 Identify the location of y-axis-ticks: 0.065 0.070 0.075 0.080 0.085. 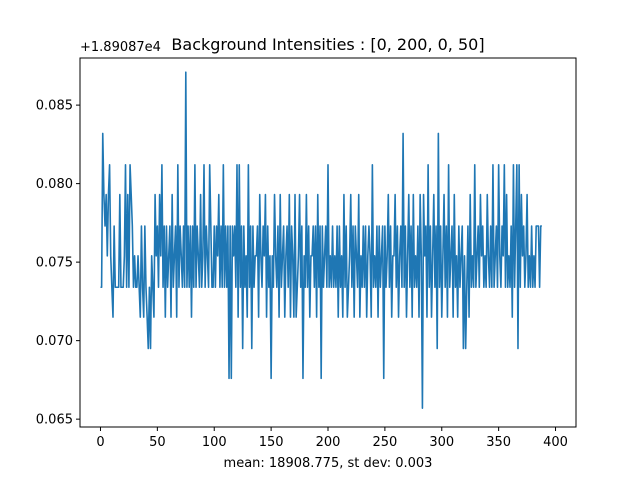
(58, 263).